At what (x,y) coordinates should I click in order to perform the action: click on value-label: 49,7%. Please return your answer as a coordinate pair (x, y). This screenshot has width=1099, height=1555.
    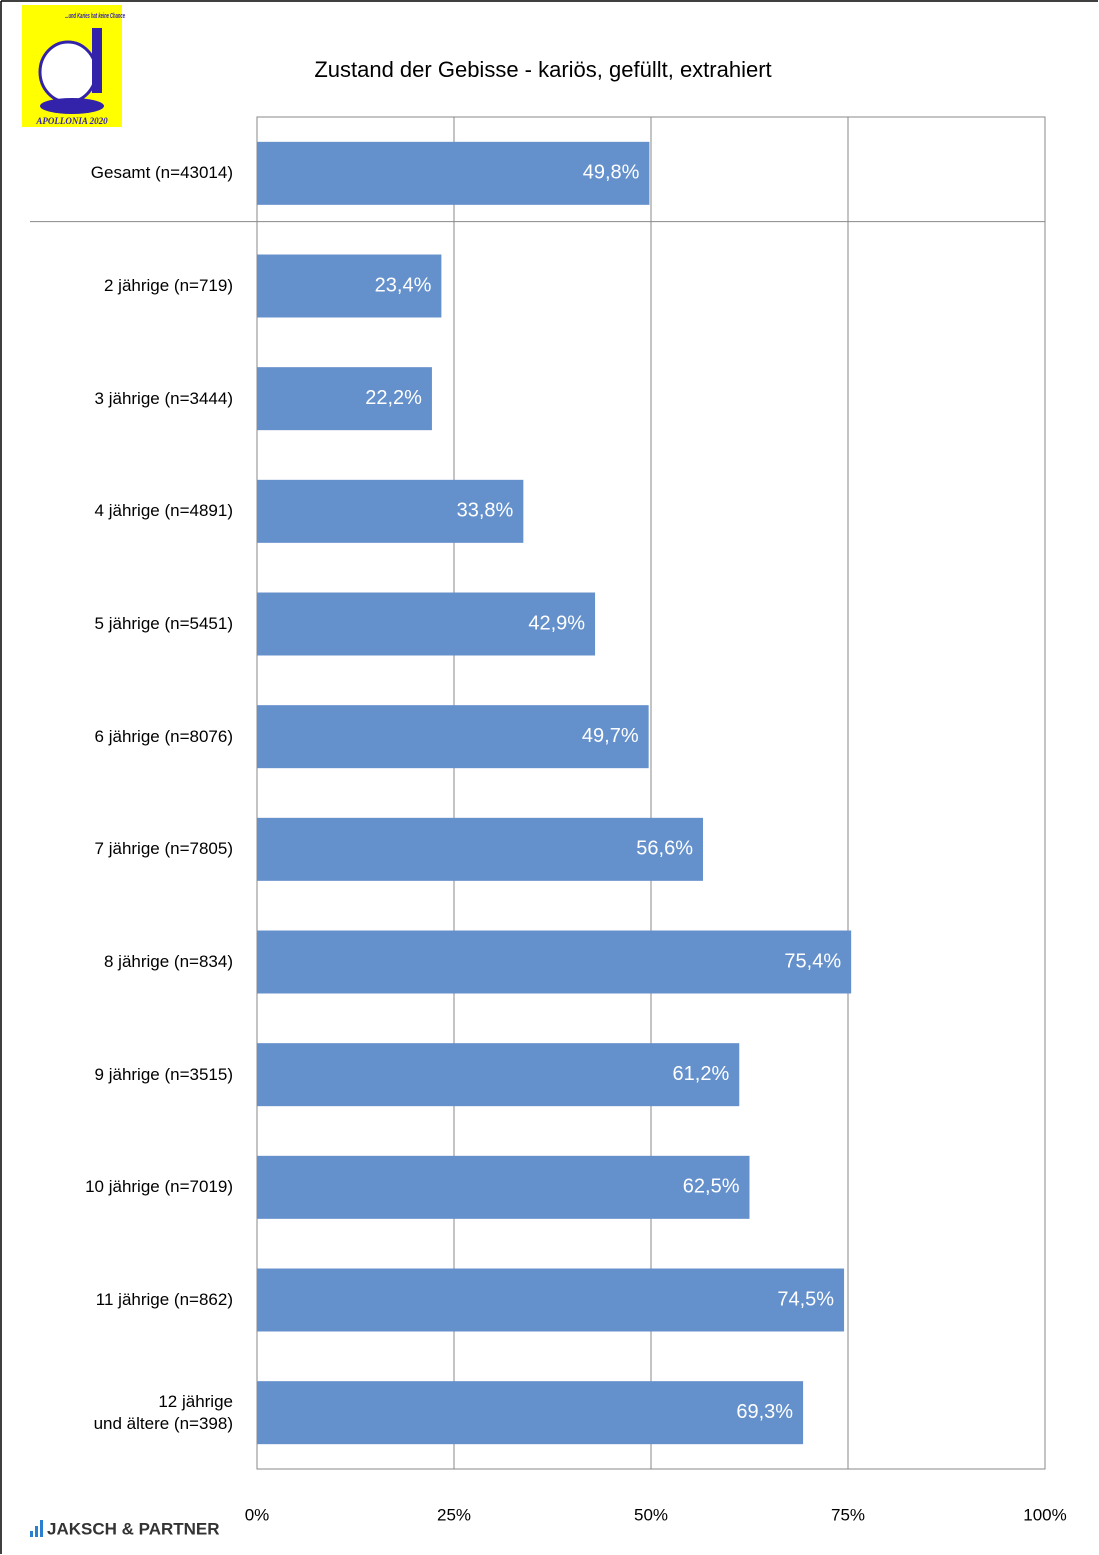
    Looking at the image, I should click on (610, 736).